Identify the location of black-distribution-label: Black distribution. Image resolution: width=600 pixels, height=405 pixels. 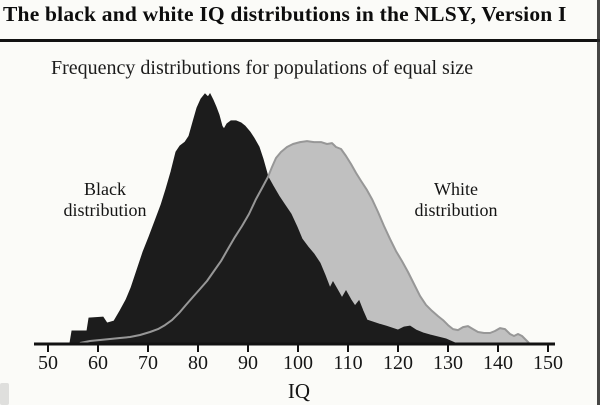
(105, 200).